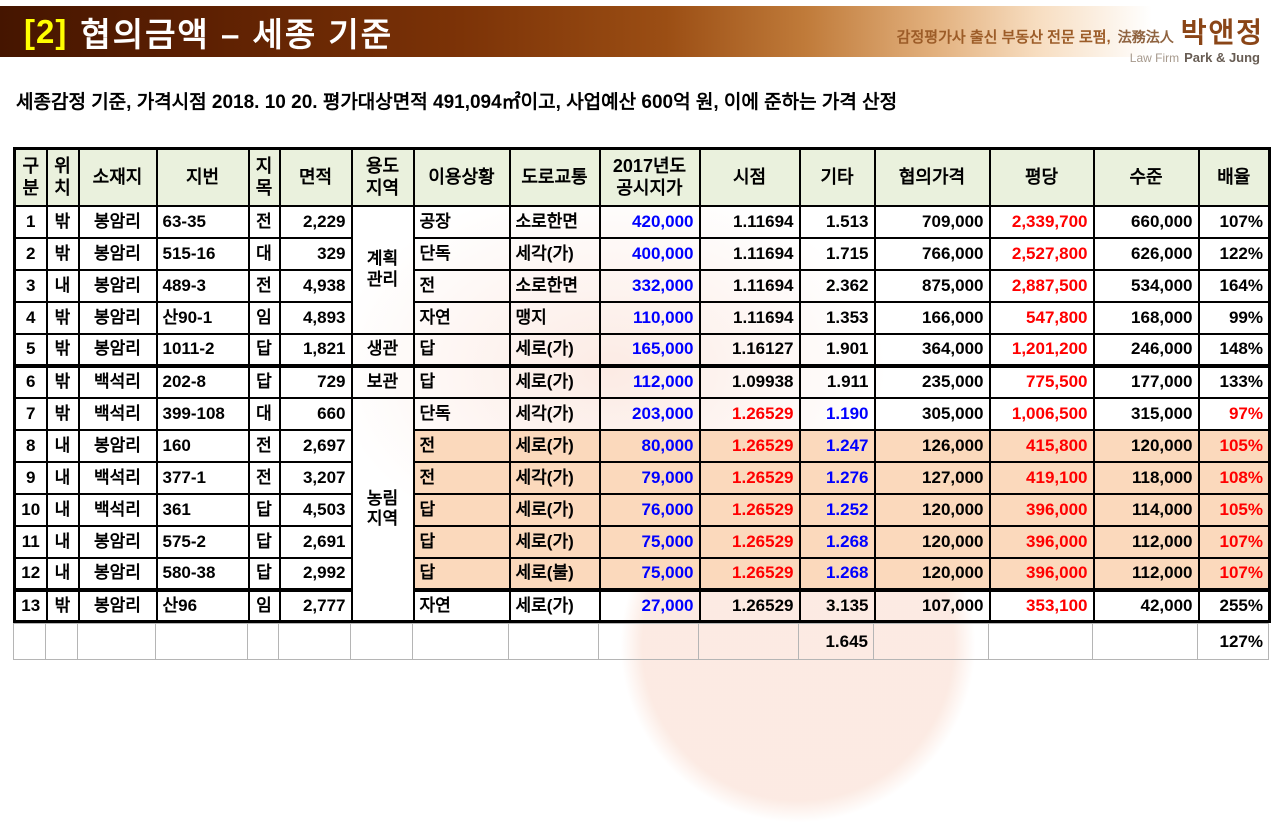 The width and height of the screenshot is (1280, 835). I want to click on cell-jibun: 489-3, so click(202, 285).